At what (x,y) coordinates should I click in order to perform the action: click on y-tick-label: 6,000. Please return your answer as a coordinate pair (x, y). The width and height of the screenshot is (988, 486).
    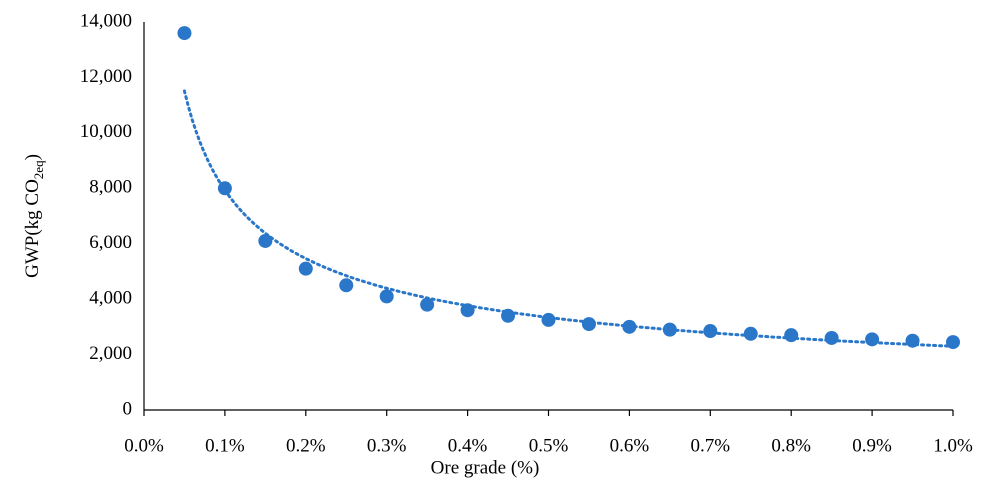
    Looking at the image, I should click on (110, 242).